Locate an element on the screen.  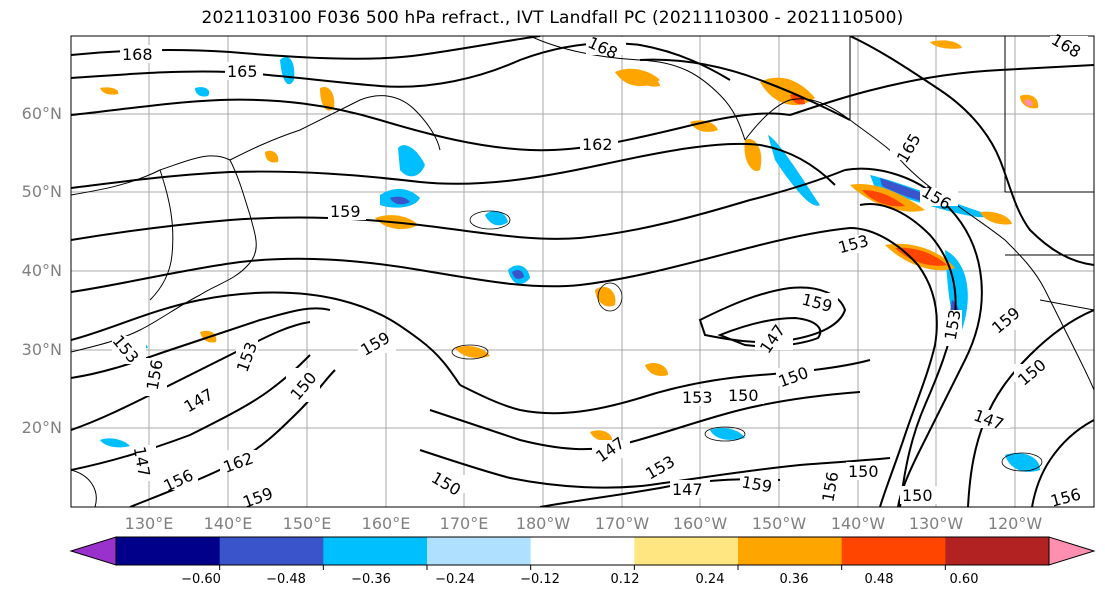
colorbar-tick-label: −0.12 is located at coordinates (540, 579).